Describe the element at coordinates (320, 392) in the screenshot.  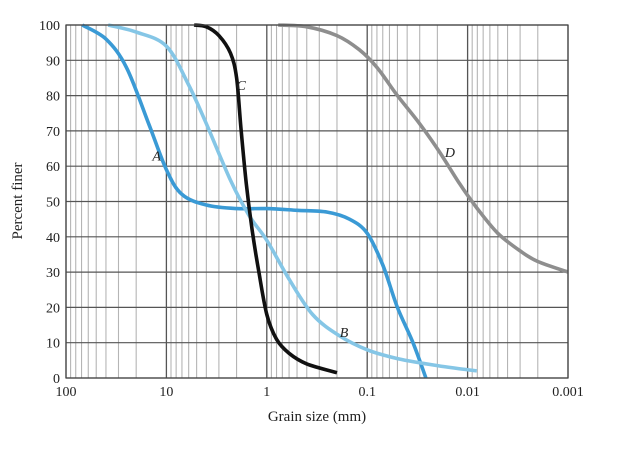
I see `x-axis-ticks: 100 10 1 0.1 0.01 0.001` at that location.